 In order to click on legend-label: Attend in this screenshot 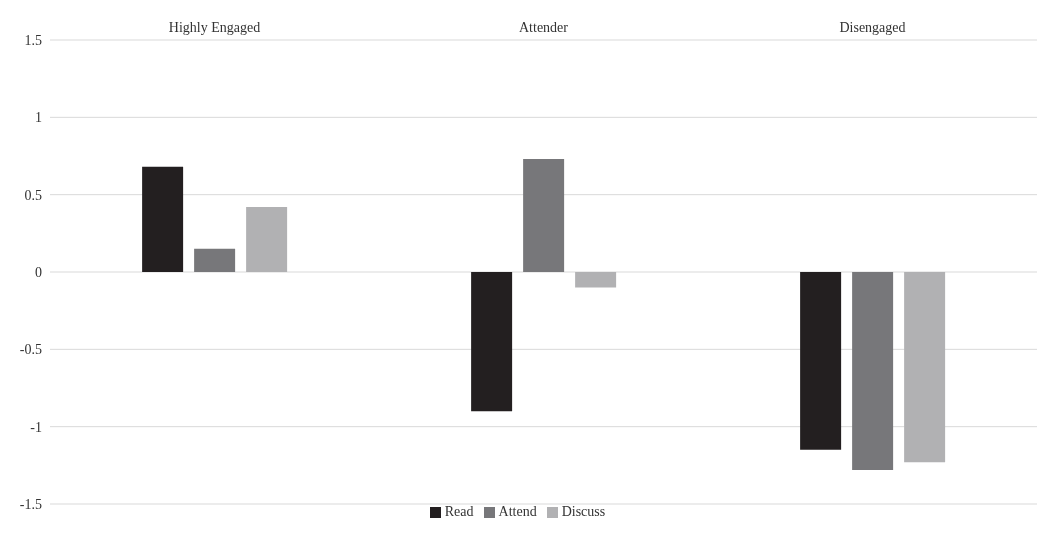, I will do `click(517, 511)`.